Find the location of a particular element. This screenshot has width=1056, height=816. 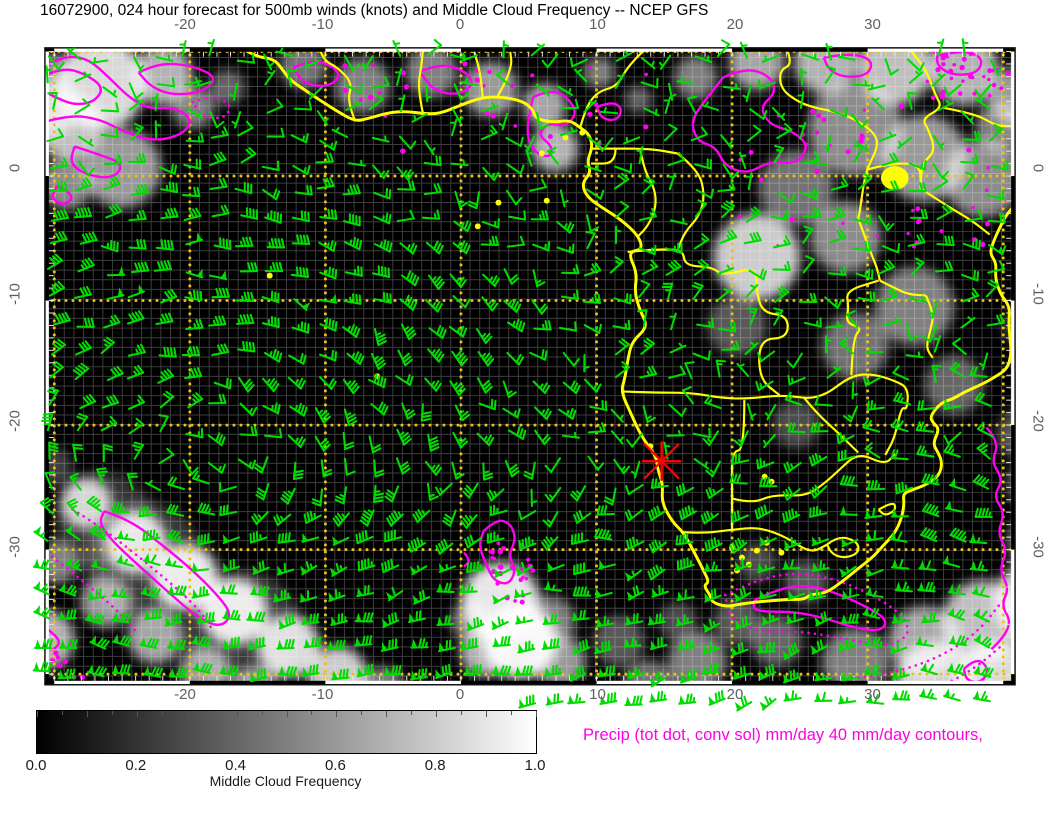

y-tick-right-0: 0 is located at coordinates (1038, 168).